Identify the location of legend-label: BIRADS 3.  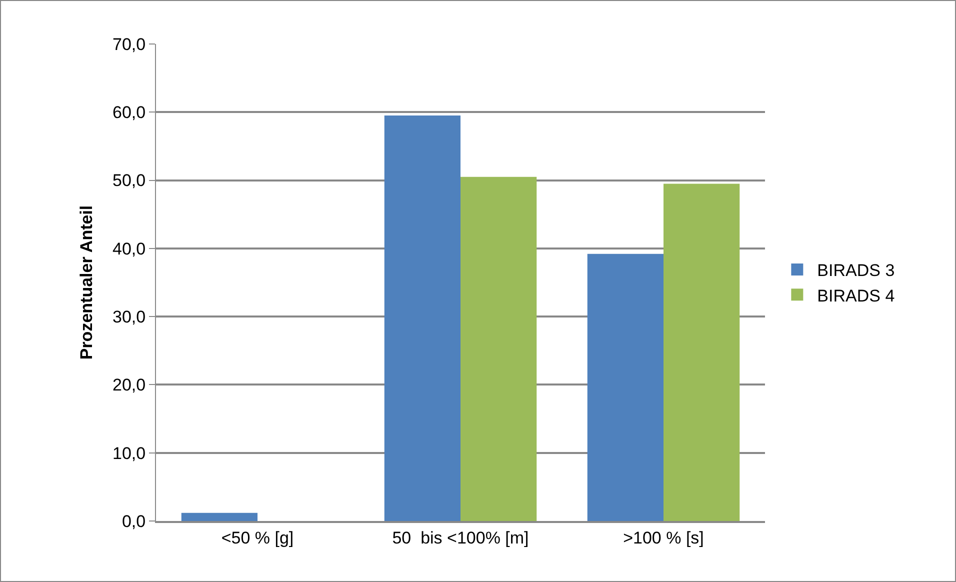
(856, 270).